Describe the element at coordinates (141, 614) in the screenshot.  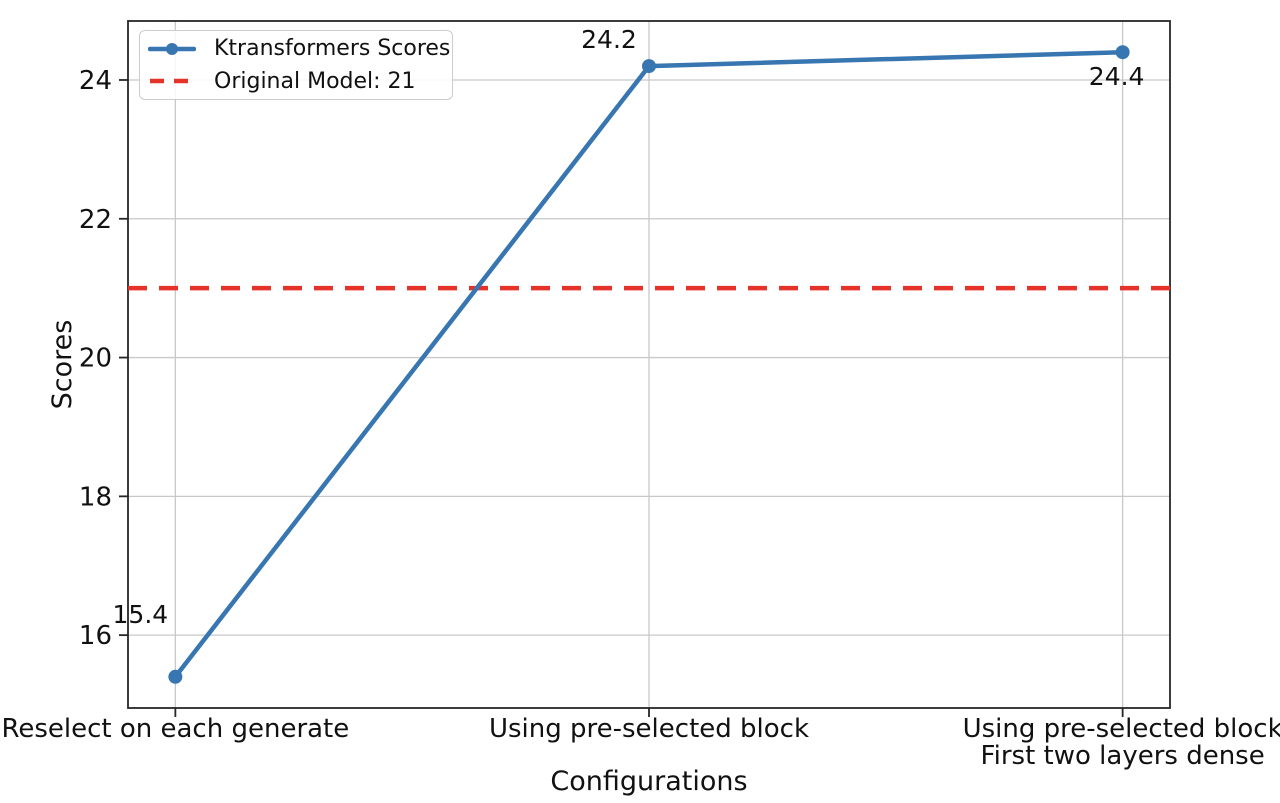
I see `point-value-label: 15.4` at that location.